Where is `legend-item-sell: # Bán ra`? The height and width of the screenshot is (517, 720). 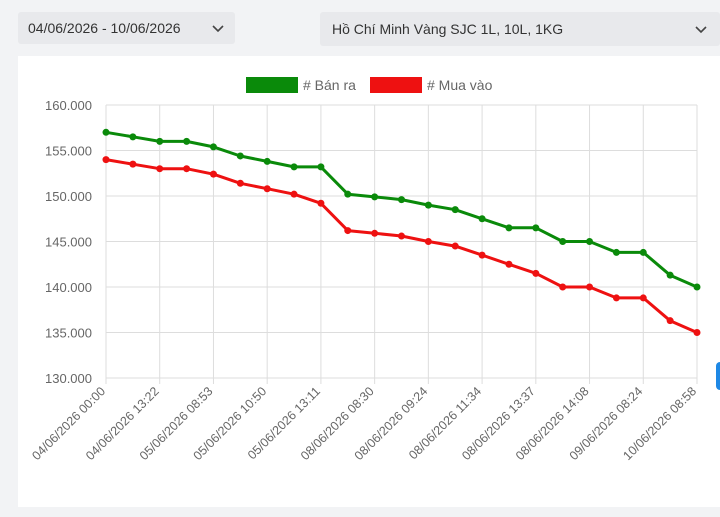 legend-item-sell: # Bán ra is located at coordinates (301, 85).